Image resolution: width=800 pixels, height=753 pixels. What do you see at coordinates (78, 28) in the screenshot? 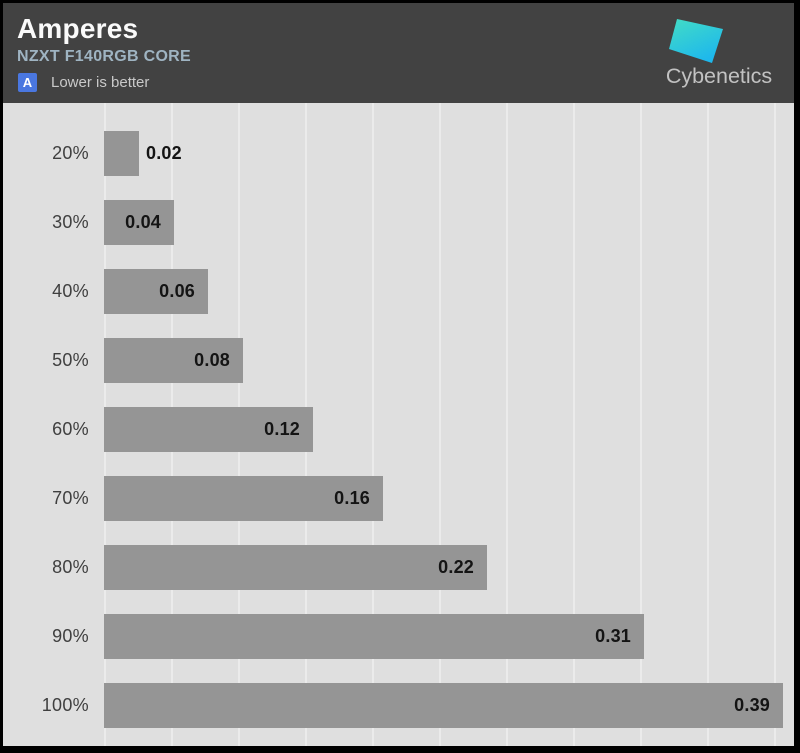
I see `chart-title: Amperes` at bounding box center [78, 28].